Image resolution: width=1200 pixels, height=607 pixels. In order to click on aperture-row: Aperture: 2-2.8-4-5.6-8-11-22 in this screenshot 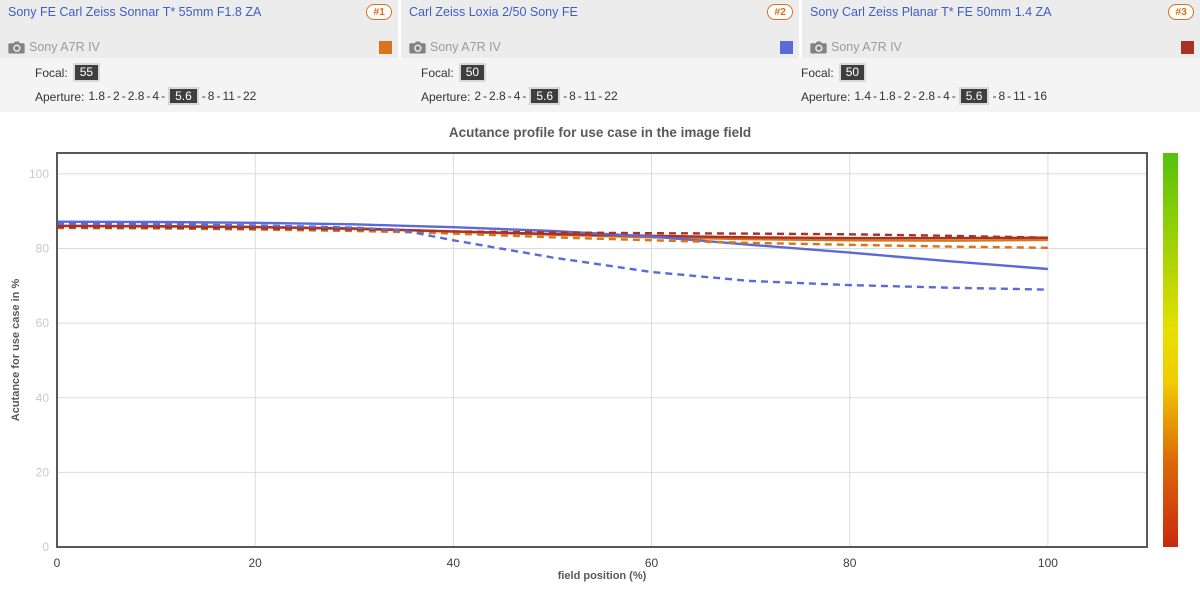, I will do `click(610, 96)`.